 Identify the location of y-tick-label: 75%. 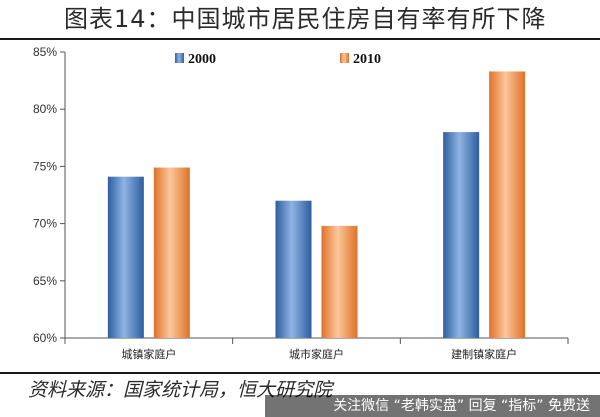
(45, 166).